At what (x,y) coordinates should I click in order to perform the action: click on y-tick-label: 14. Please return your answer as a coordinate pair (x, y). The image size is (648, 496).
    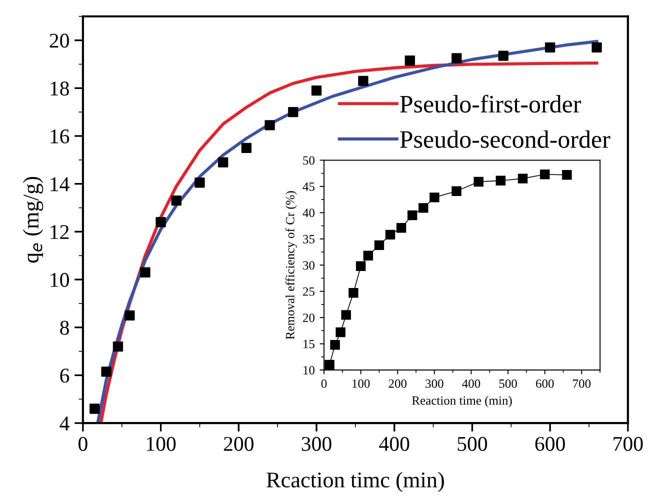
    Looking at the image, I should click on (60, 184).